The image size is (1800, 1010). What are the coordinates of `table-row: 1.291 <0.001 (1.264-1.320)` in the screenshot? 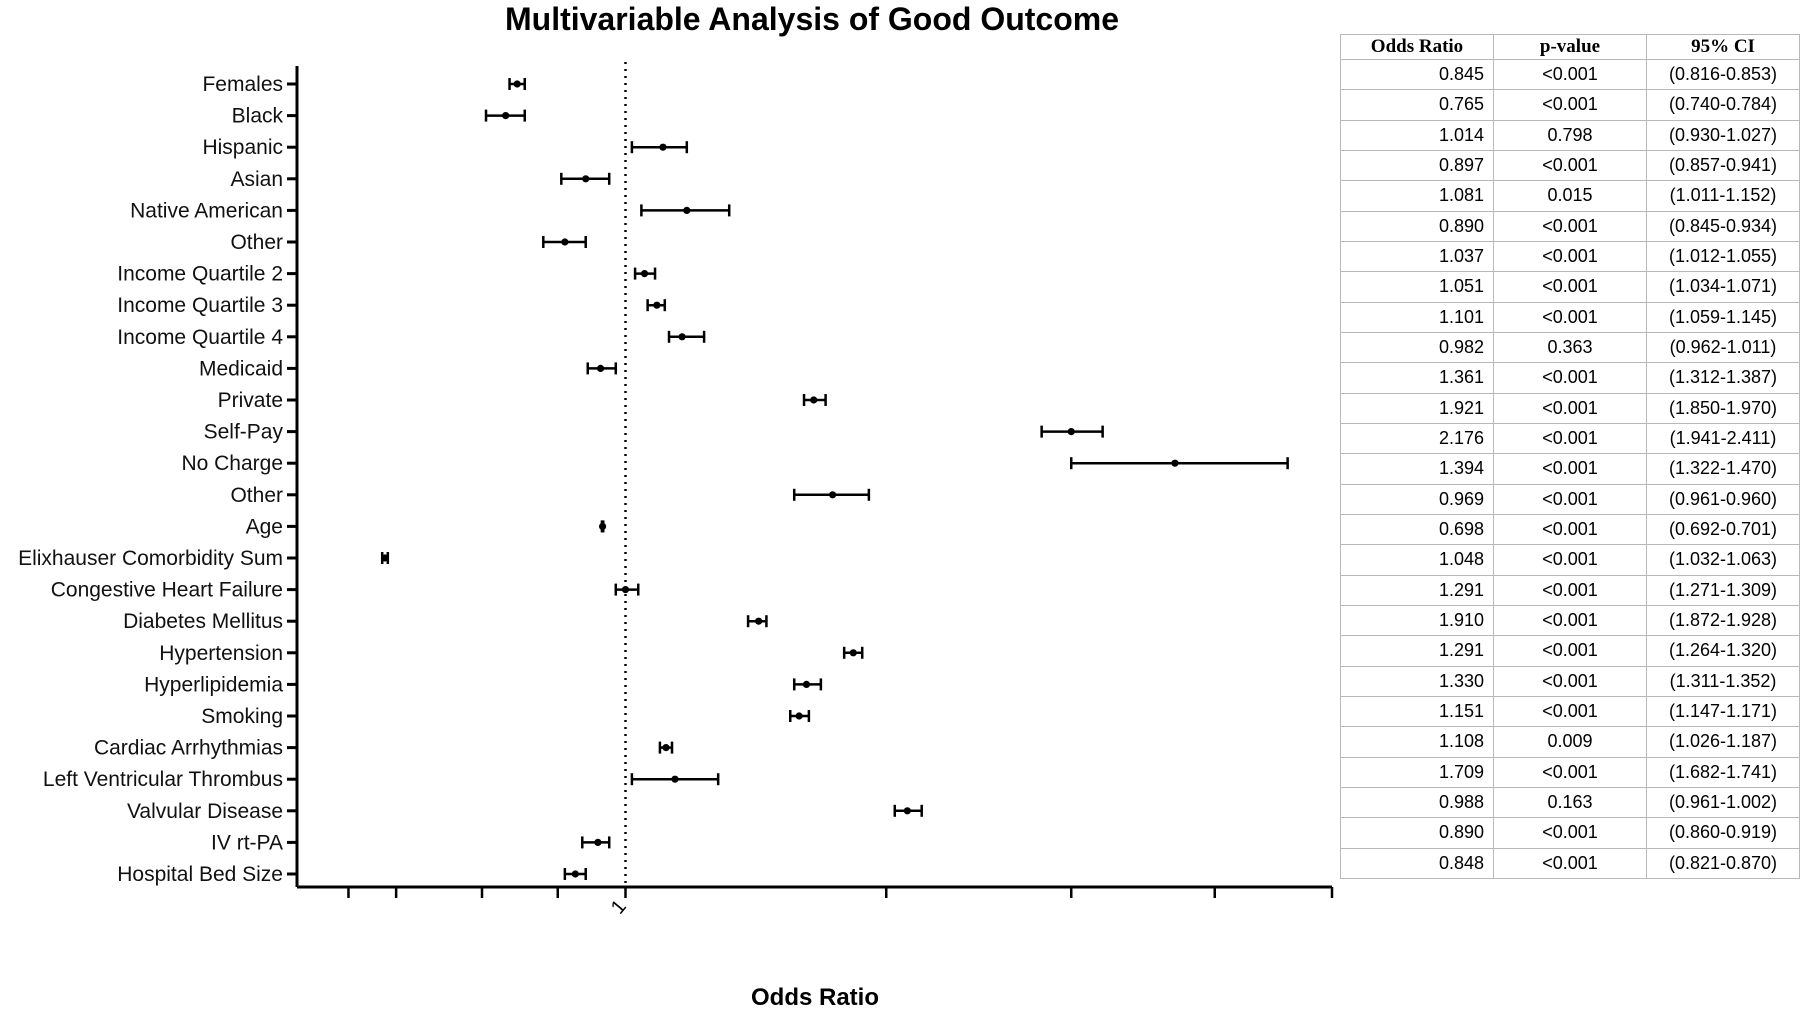 It's located at (1570, 651).